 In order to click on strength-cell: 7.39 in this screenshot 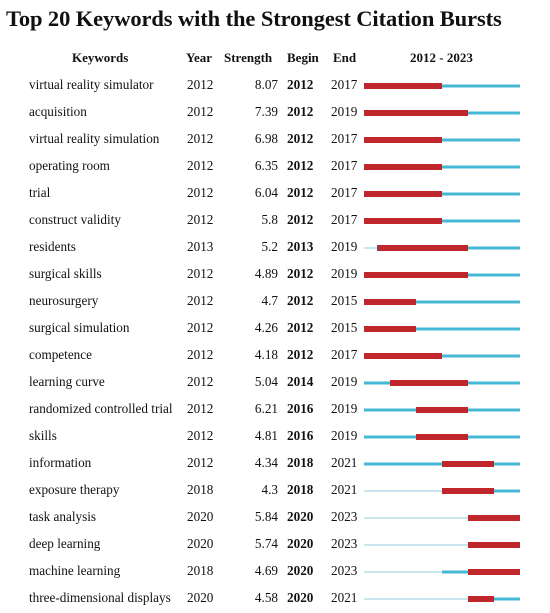, I will do `click(266, 111)`.